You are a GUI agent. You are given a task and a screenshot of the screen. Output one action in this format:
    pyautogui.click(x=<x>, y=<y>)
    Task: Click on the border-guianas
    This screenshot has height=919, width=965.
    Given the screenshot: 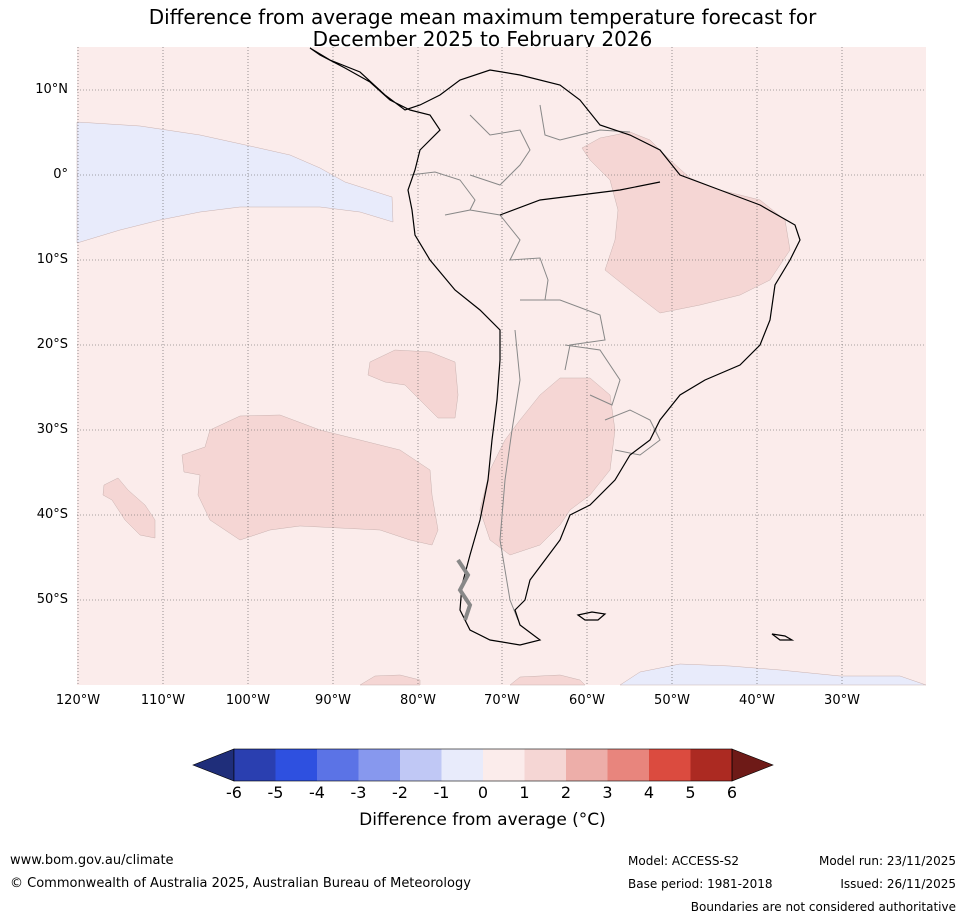 What is the action you would take?
    pyautogui.click(x=585, y=122)
    